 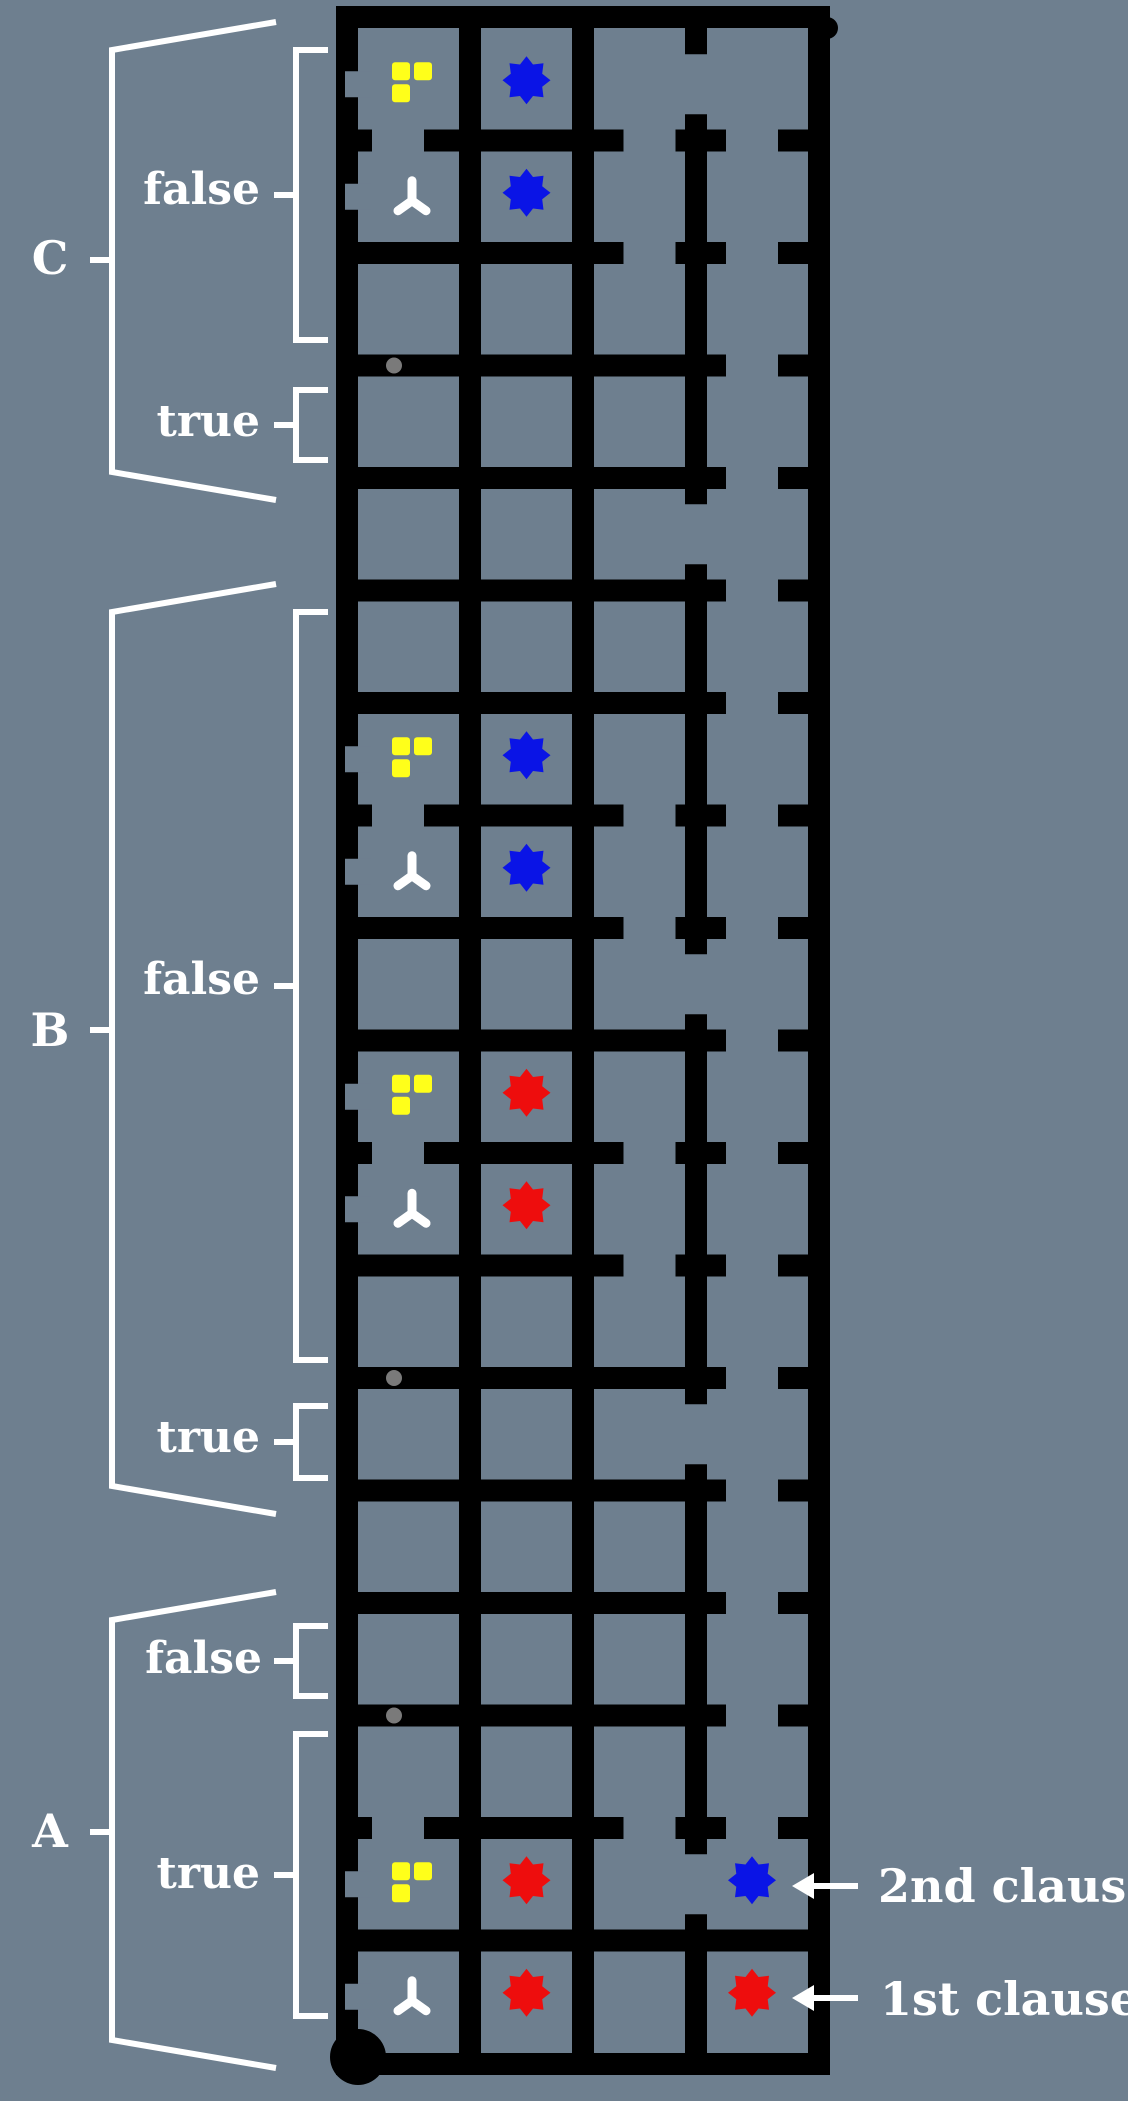 I want to click on group-b-false-bracket, so click(x=301, y=986).